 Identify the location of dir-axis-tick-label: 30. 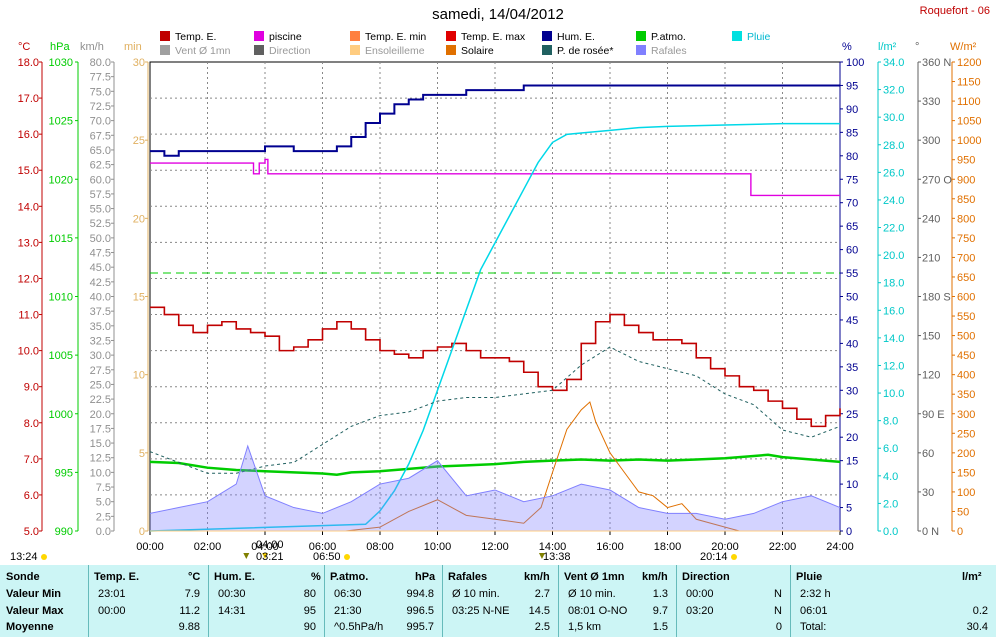
(928, 493).